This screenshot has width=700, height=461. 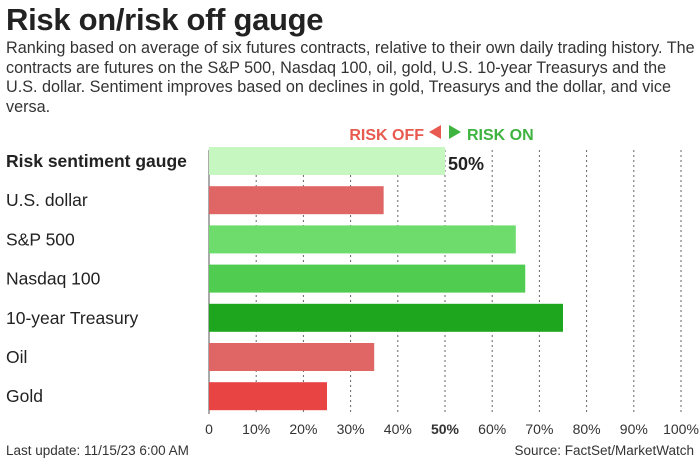 I want to click on risk-legend: RISK OFF RISK ON, so click(x=441, y=134).